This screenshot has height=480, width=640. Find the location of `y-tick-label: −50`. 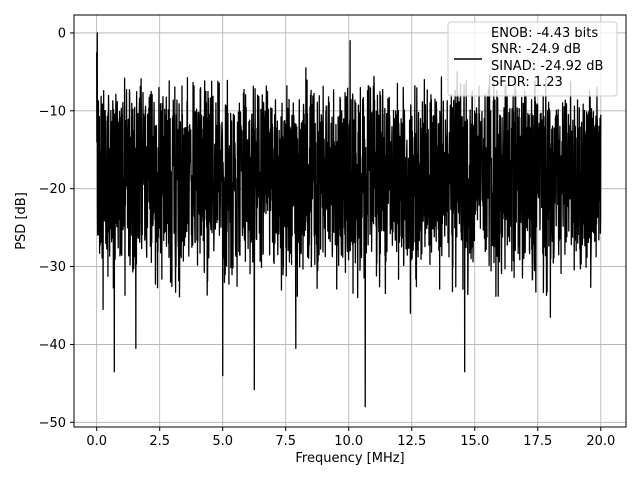

y-tick-label: −50 is located at coordinates (52, 423).